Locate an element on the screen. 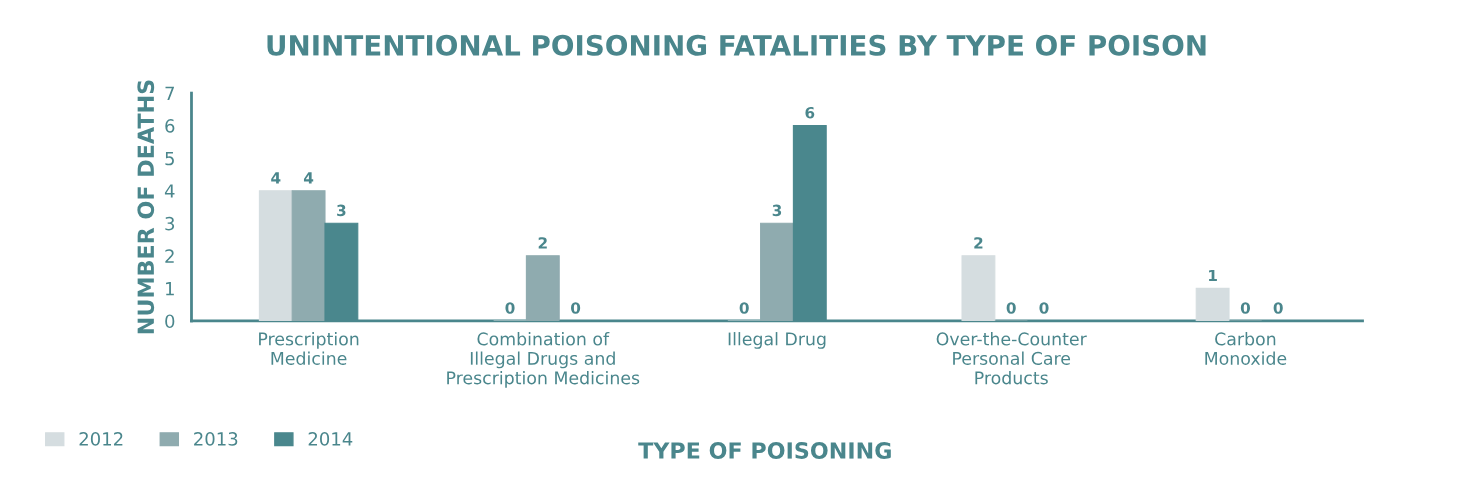 Image resolution: width=1473 pixels, height=490 pixels. y-tick-label: 7 is located at coordinates (169, 93).